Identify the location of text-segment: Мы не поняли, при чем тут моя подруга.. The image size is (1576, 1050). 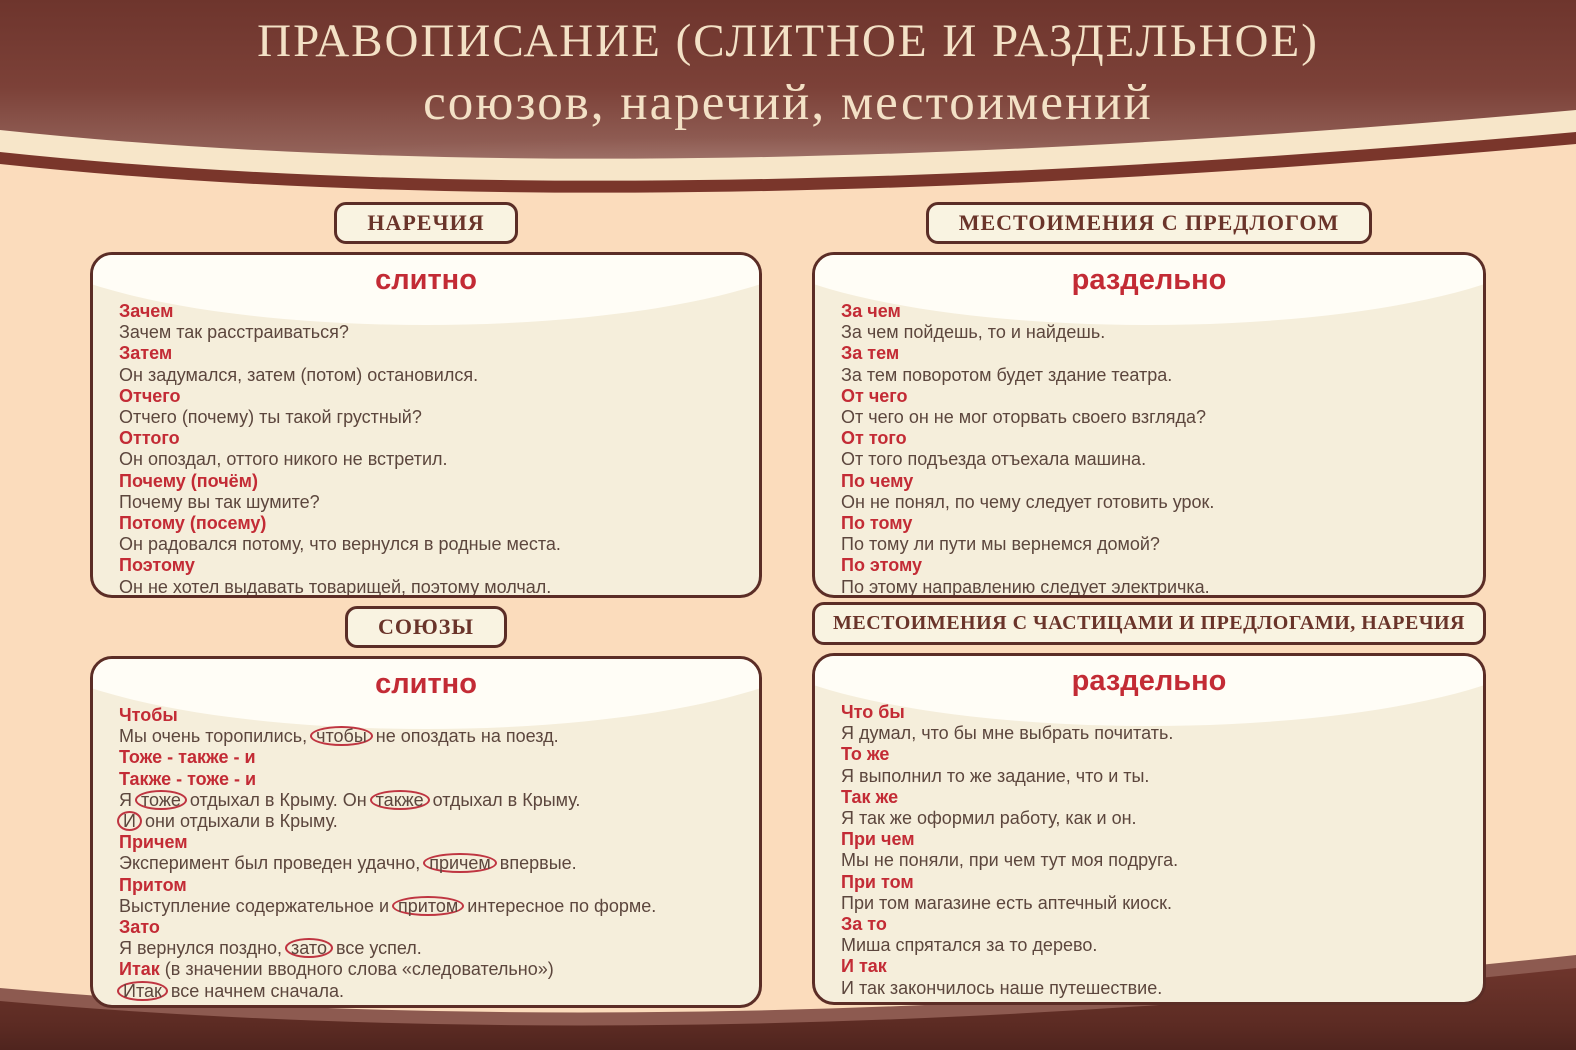
(1010, 860).